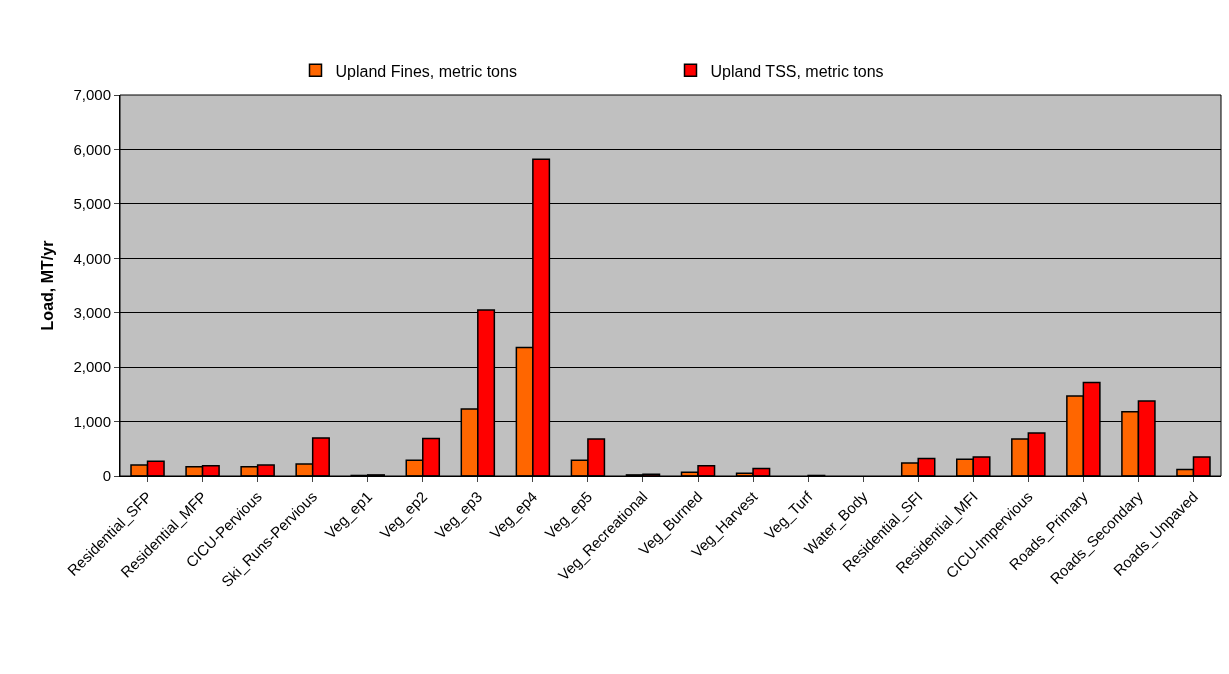 This screenshot has width=1229, height=674. I want to click on y-tick-label: 0, so click(106, 476).